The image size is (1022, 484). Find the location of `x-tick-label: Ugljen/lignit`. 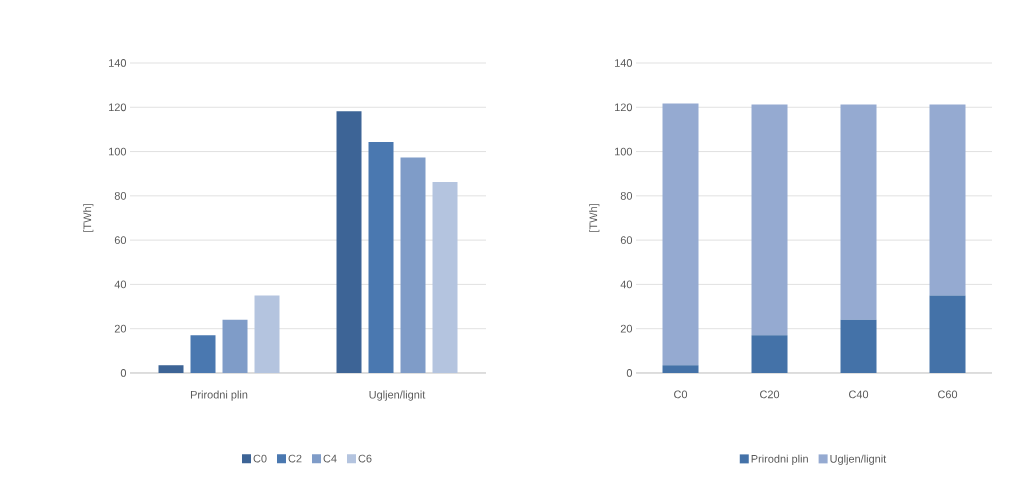

x-tick-label: Ugljen/lignit is located at coordinates (397, 395).